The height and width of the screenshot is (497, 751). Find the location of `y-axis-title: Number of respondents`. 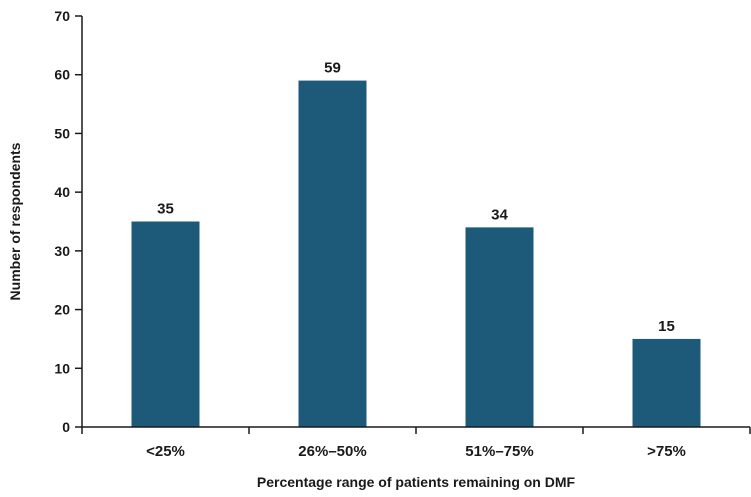

y-axis-title: Number of respondents is located at coordinates (15, 221).